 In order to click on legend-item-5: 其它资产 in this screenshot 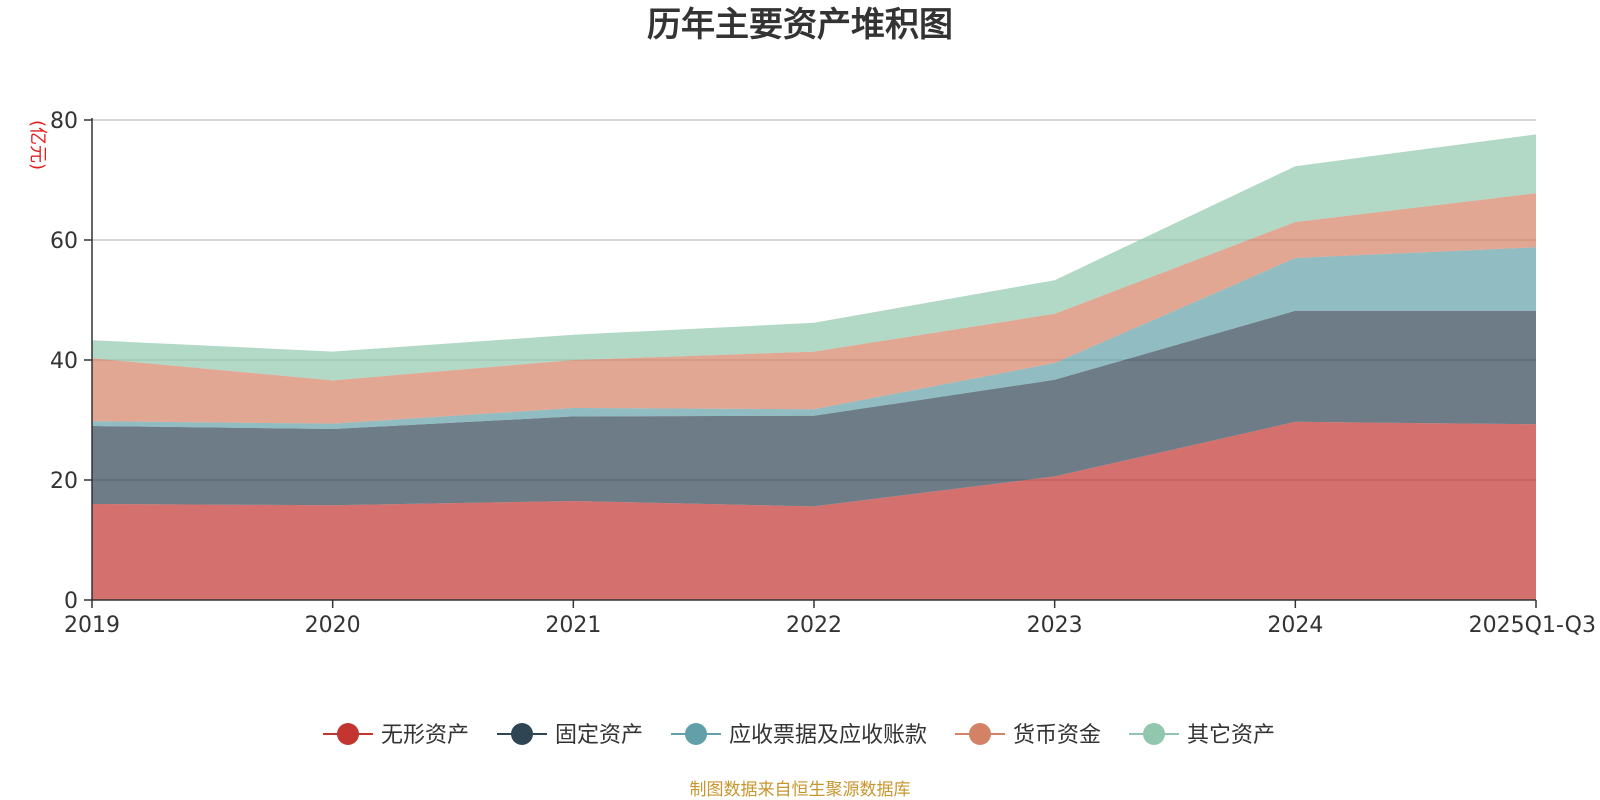, I will do `click(1202, 735)`.